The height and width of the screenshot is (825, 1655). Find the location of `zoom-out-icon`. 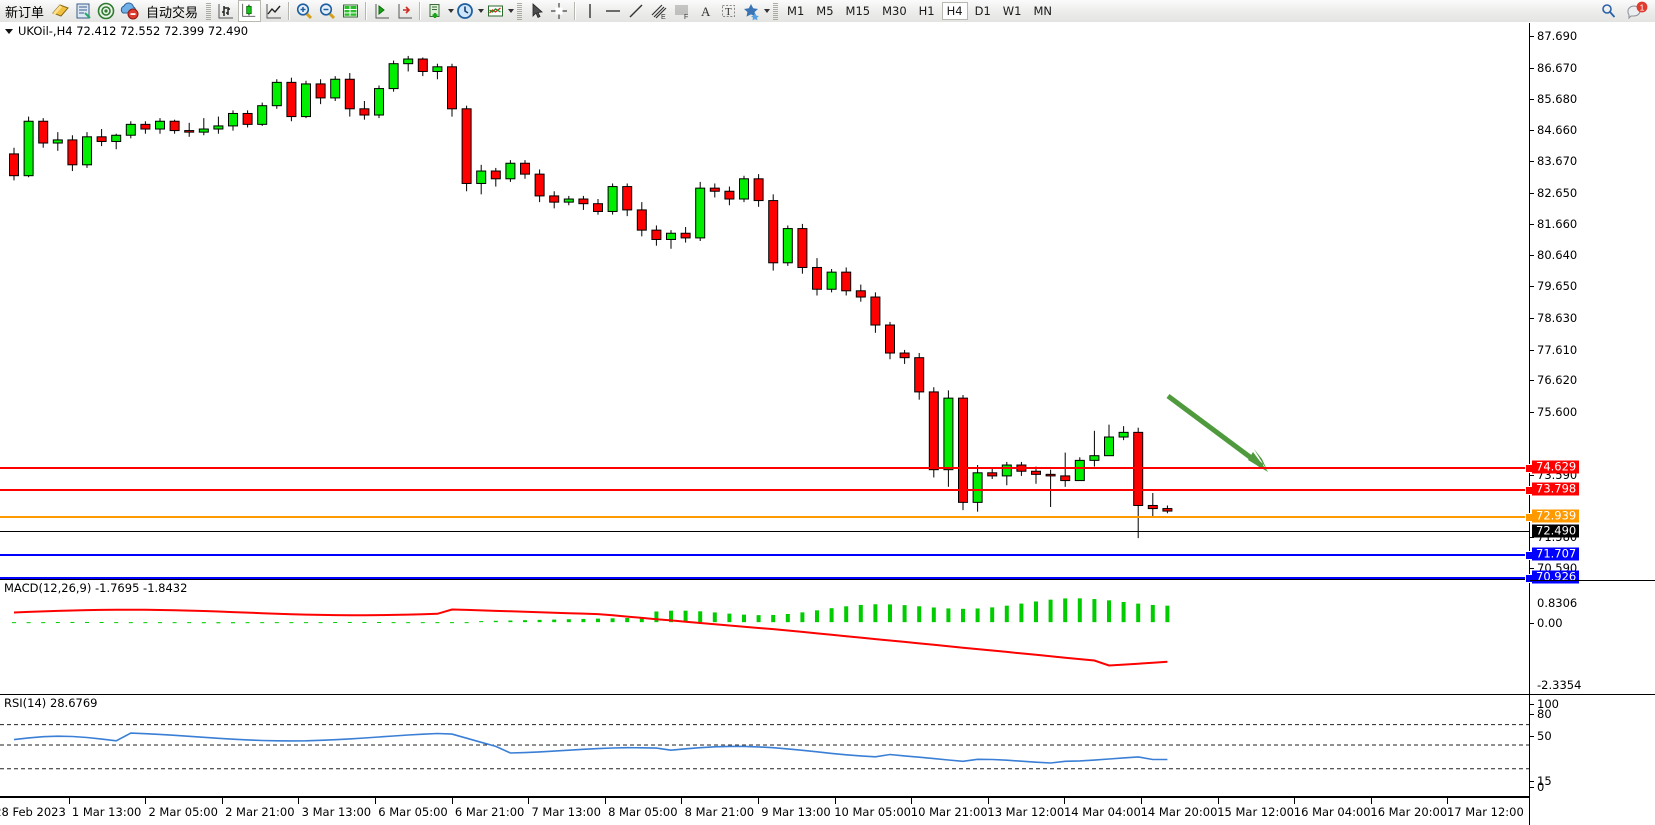

zoom-out-icon is located at coordinates (327, 11).